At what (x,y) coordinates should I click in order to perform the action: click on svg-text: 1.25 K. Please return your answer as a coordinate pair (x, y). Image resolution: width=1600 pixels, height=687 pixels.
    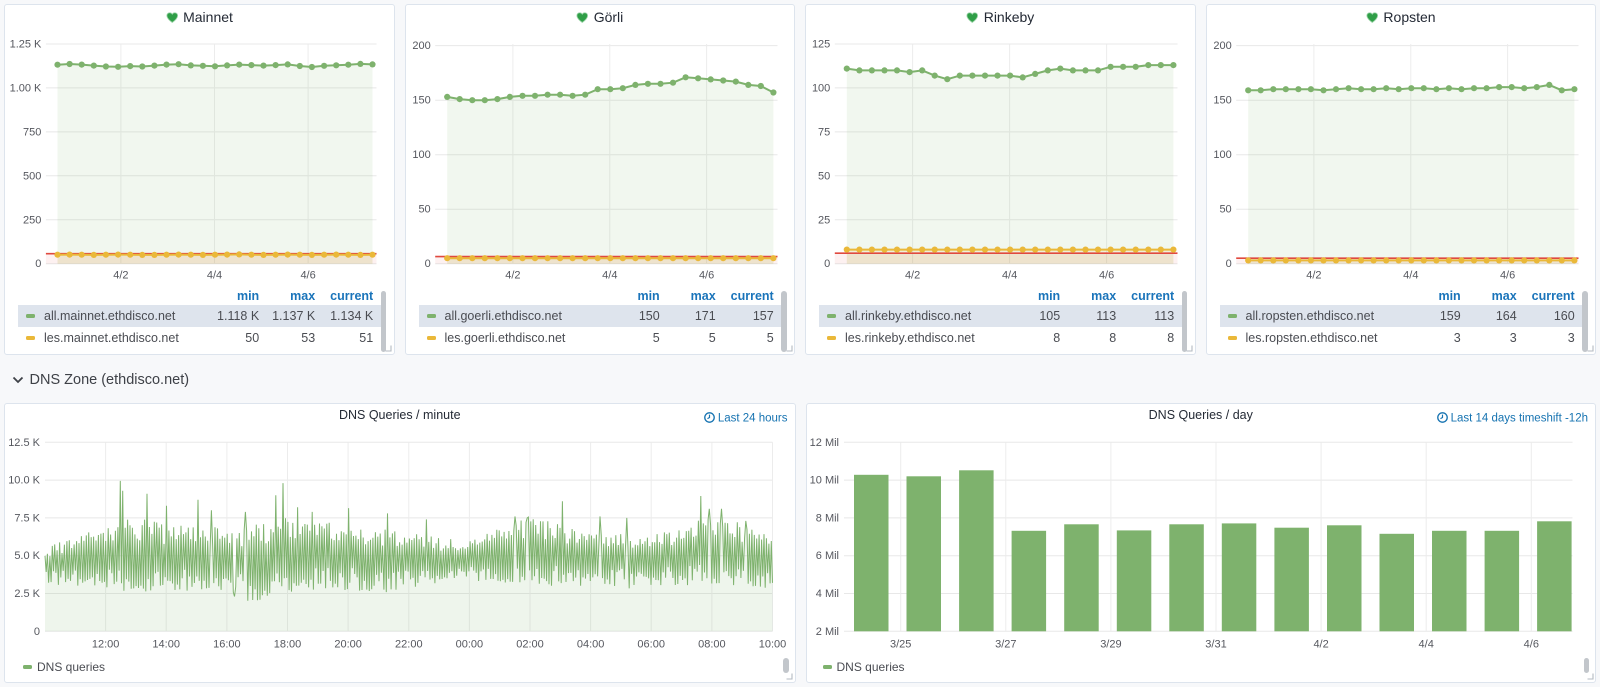
    Looking at the image, I should click on (26, 45).